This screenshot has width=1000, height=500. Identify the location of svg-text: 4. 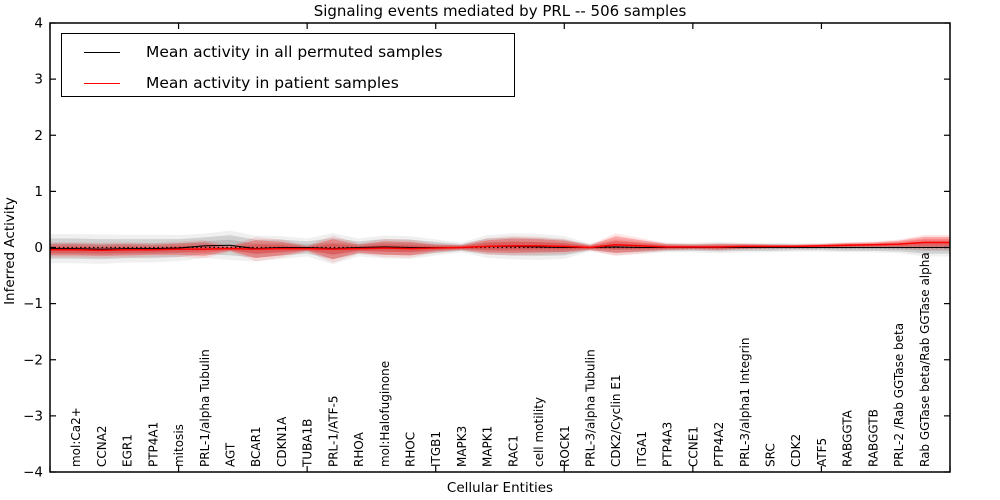
(38, 24).